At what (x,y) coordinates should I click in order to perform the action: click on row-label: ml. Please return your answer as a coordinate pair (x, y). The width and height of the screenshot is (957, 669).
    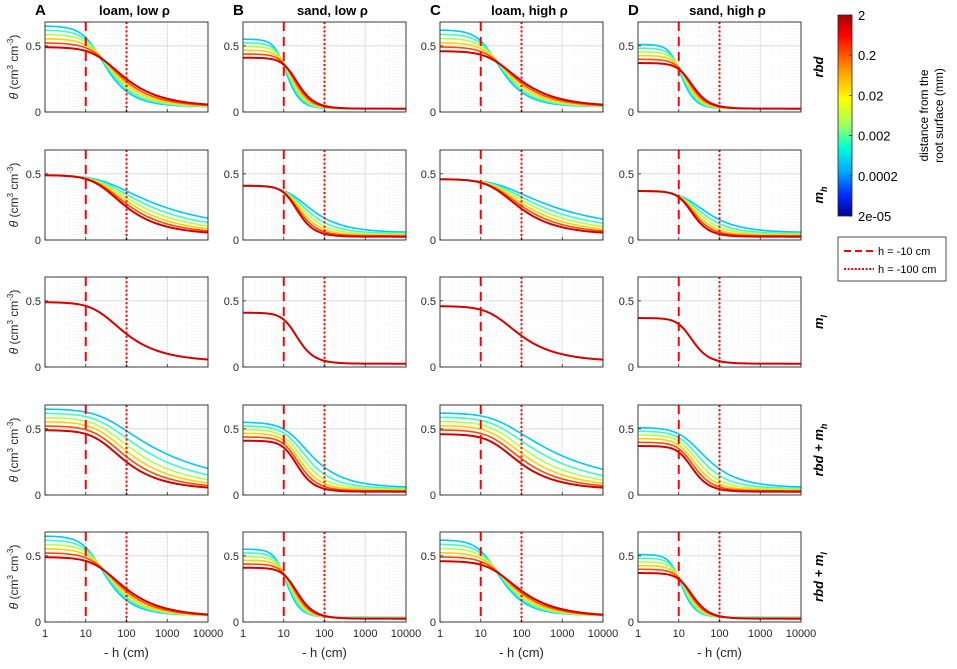
    Looking at the image, I should click on (820, 321).